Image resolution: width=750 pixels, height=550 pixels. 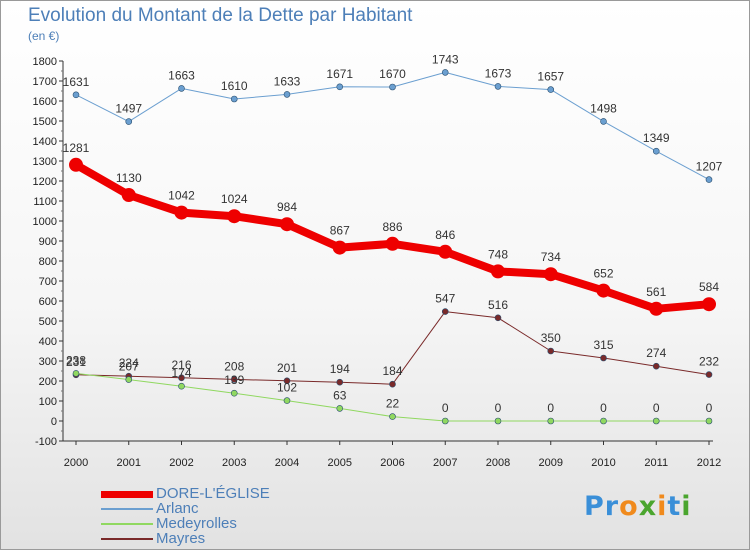 I want to click on x-tick-label: 2006, so click(x=392, y=463).